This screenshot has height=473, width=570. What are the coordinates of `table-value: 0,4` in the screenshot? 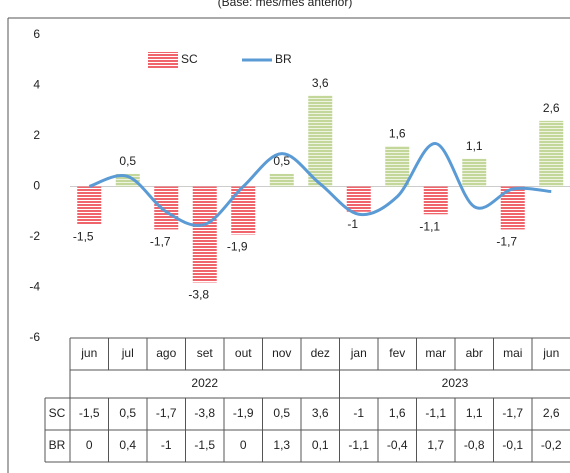 It's located at (127, 445).